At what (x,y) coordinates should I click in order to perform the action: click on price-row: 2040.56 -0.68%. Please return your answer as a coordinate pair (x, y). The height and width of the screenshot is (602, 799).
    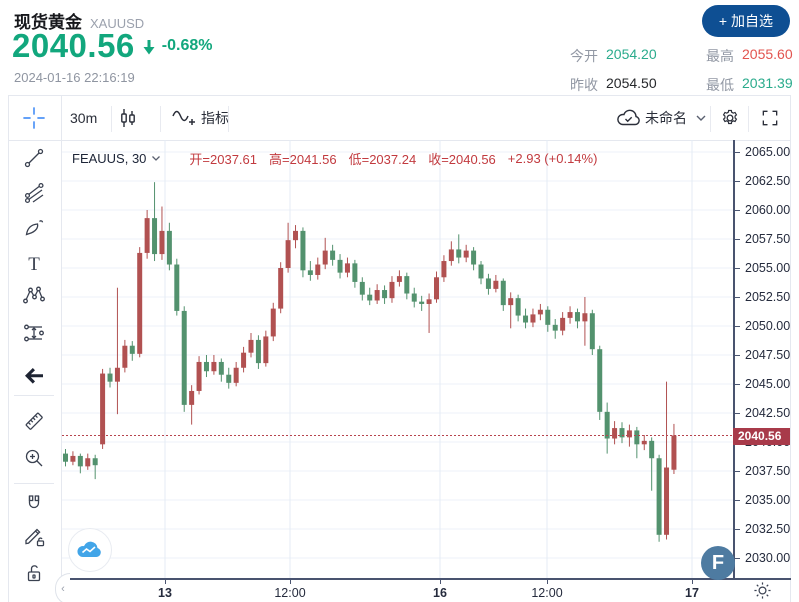
    Looking at the image, I should click on (112, 46).